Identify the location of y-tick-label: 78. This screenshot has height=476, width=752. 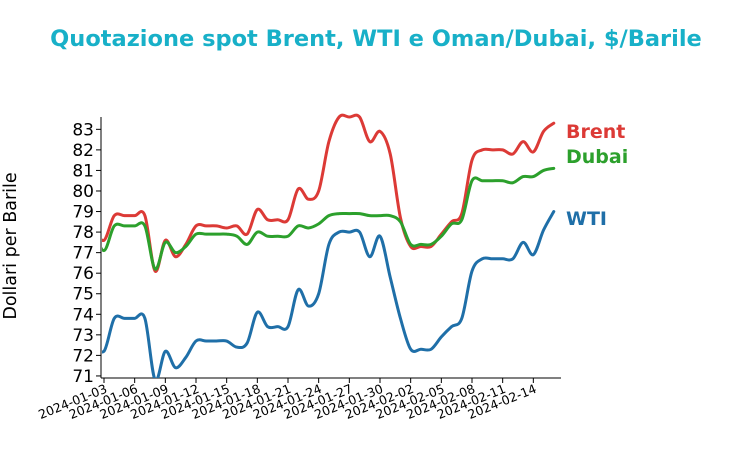
(83, 233).